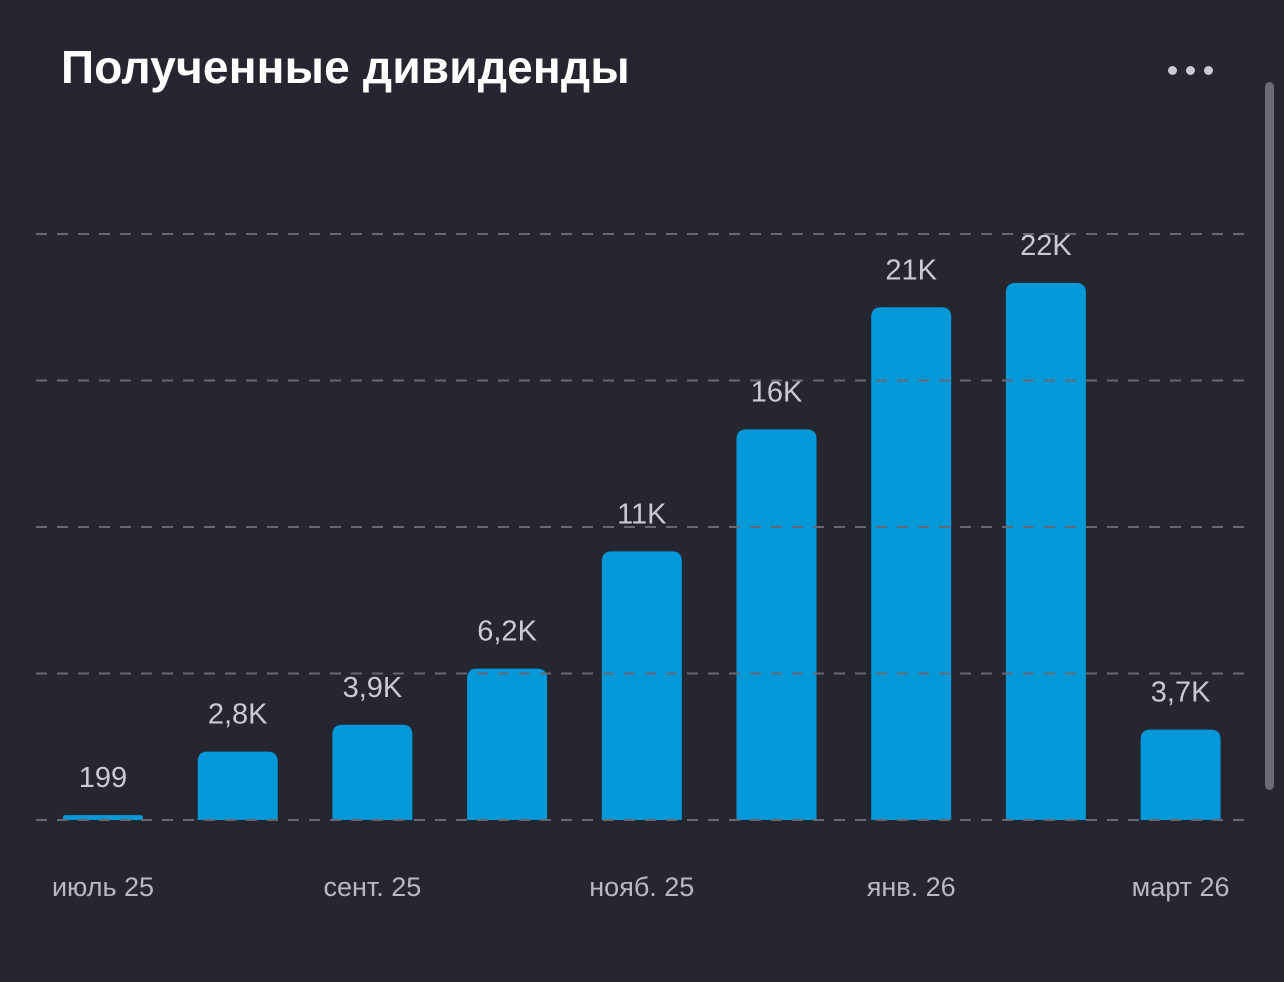 The image size is (1284, 982). Describe the element at coordinates (641, 887) in the screenshot. I see `x-tick-label: нояб. 25` at that location.